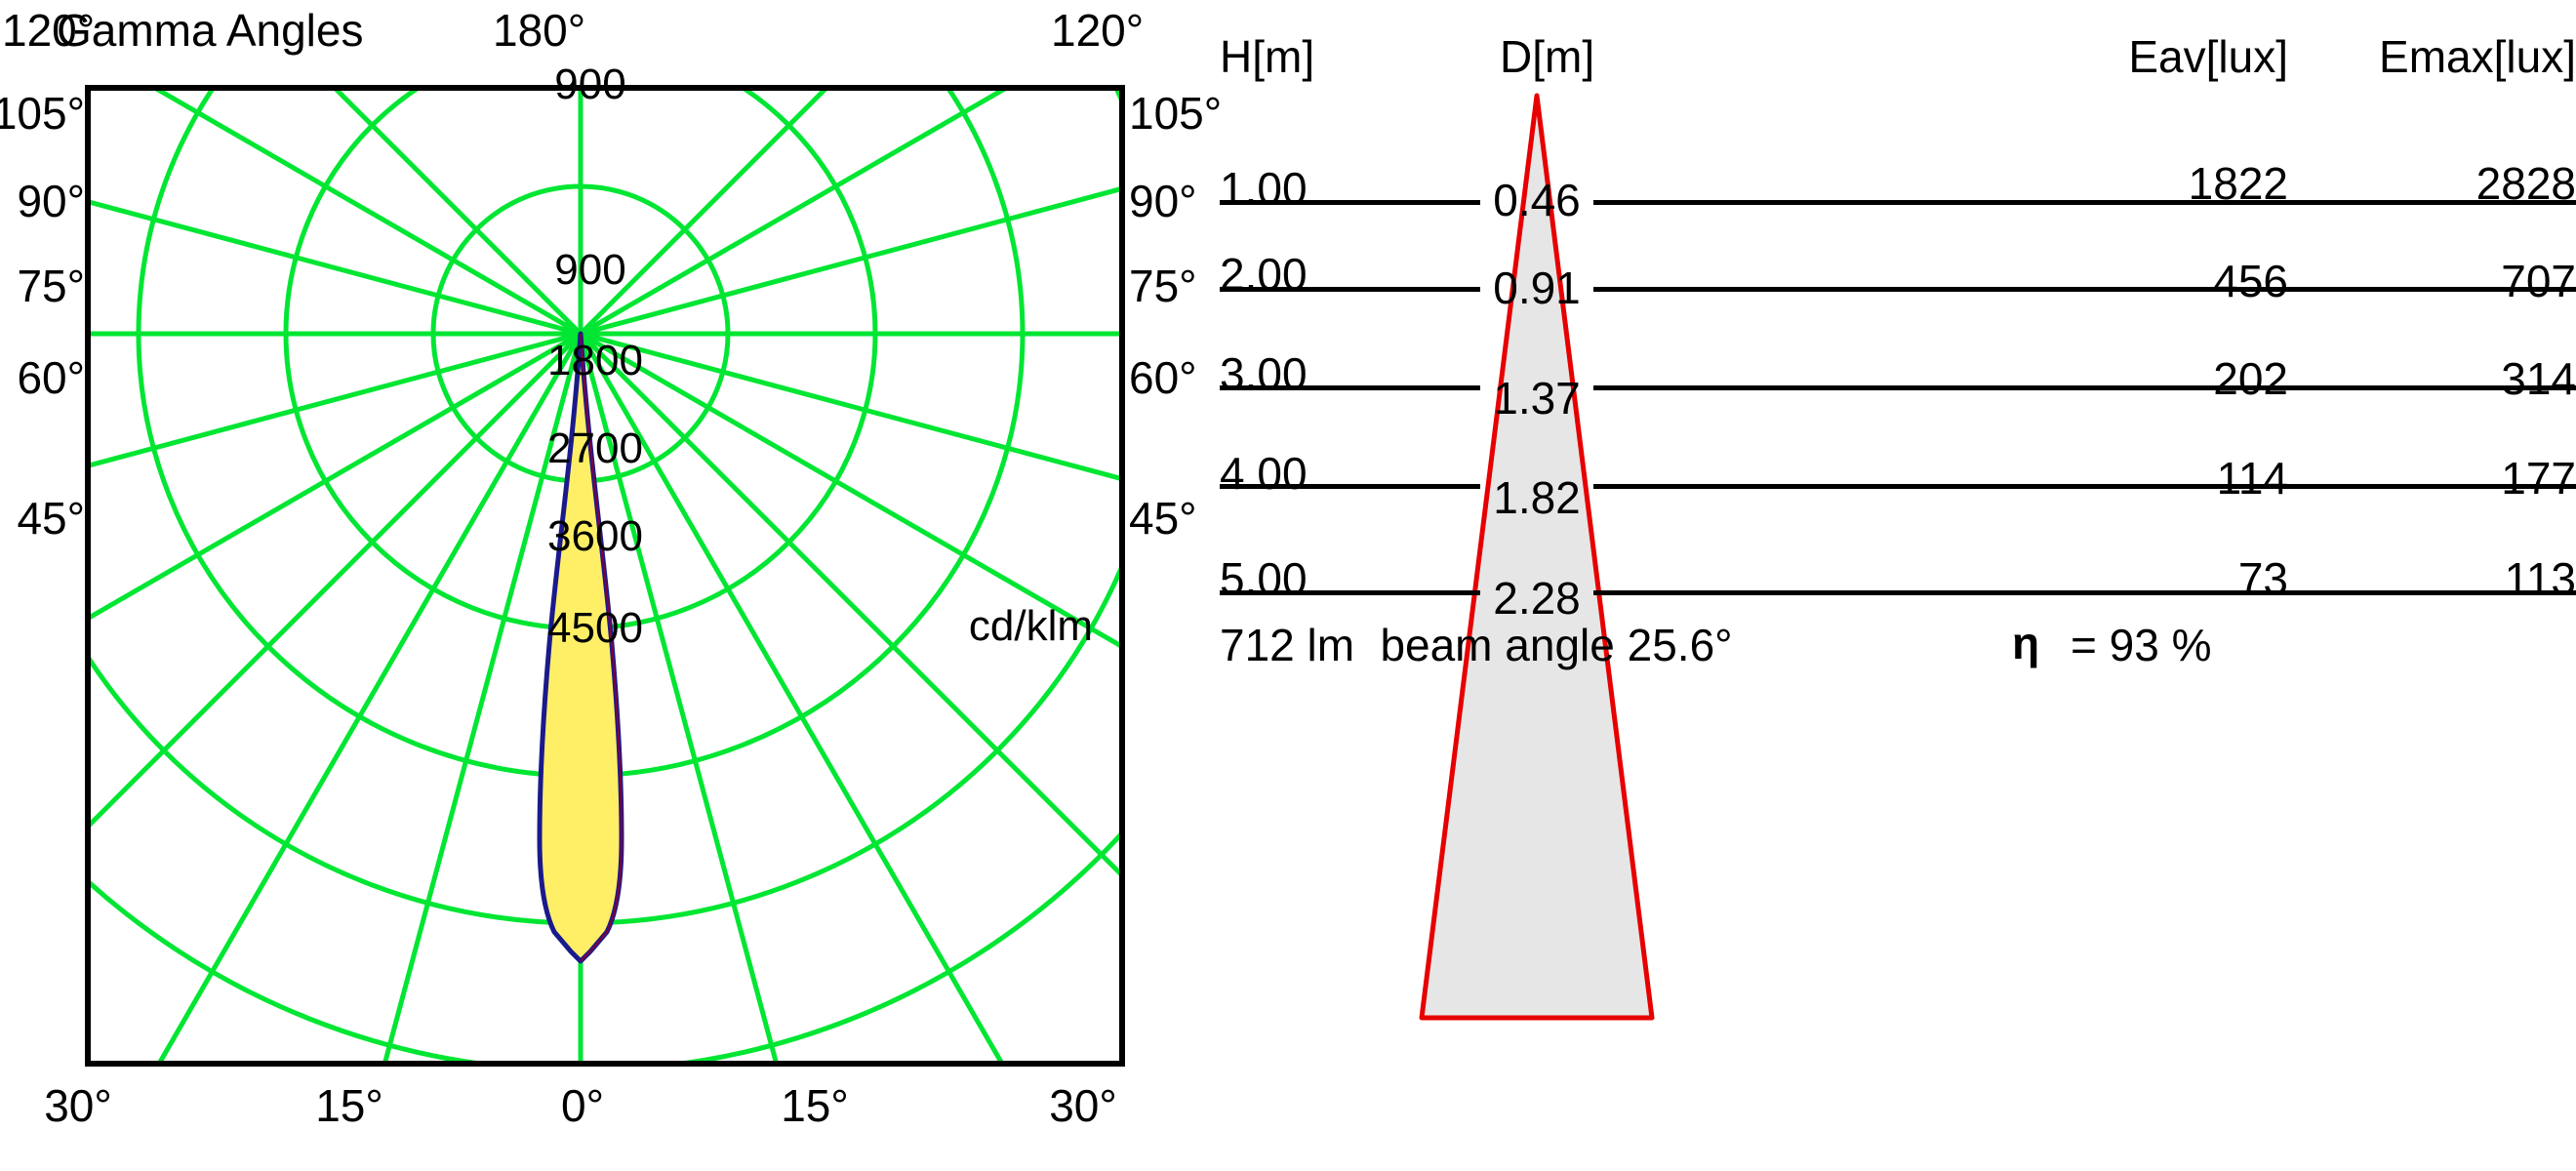 This screenshot has width=2576, height=1171. Describe the element at coordinates (42, 113) in the screenshot. I see `polar-left-axis-label-105: 105°` at that location.